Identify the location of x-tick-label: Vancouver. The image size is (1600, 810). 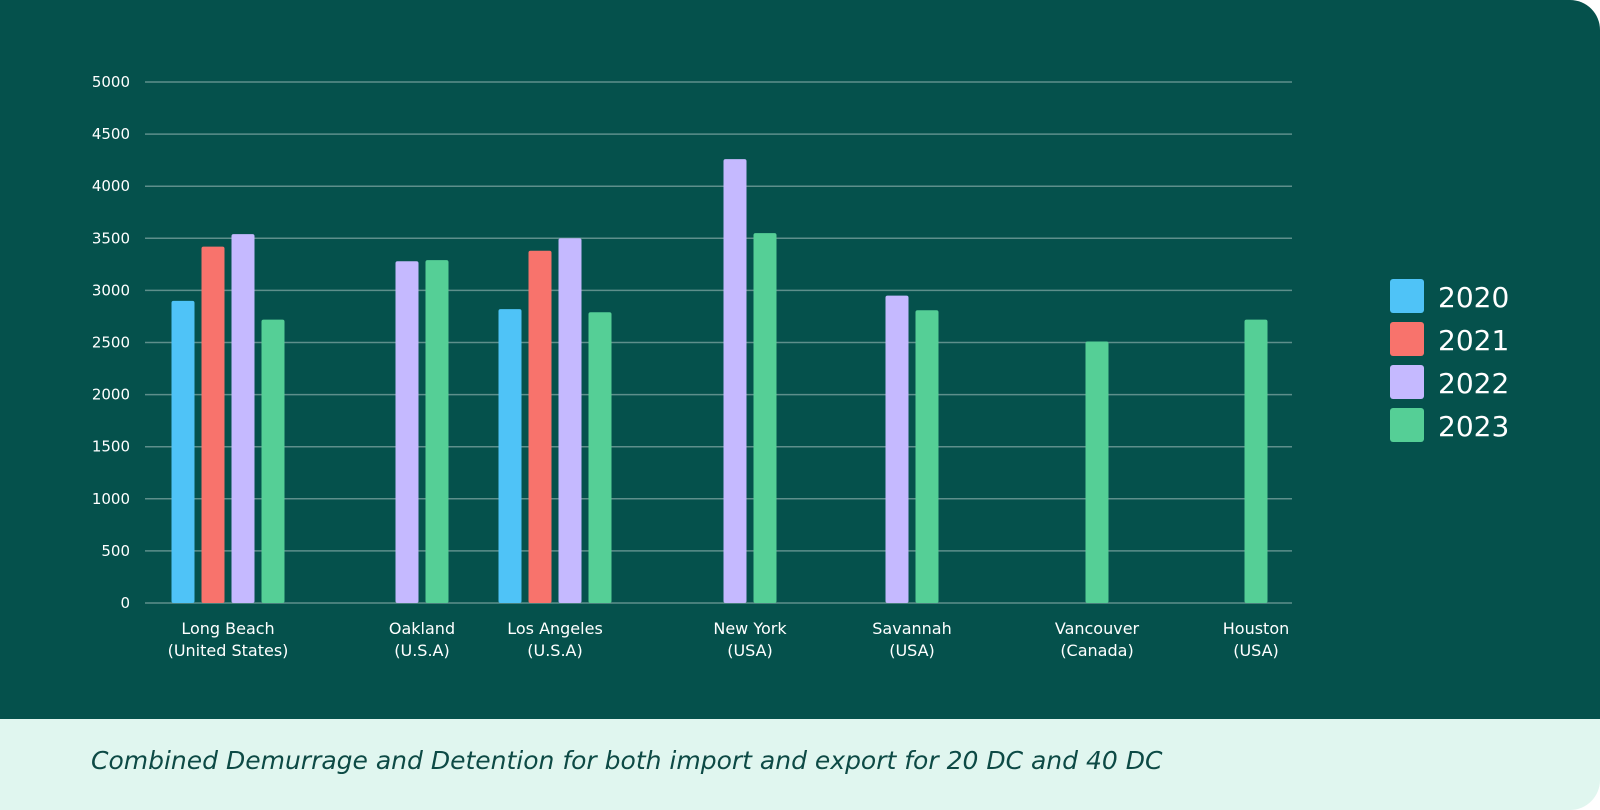
(1097, 628).